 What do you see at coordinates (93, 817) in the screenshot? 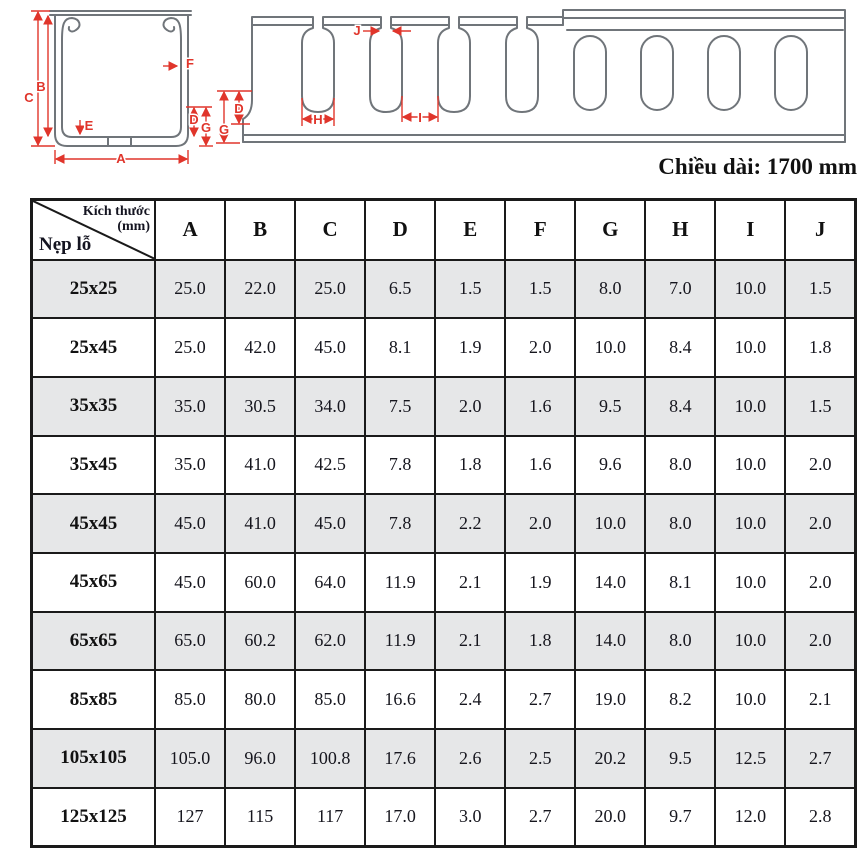
I see `row-size-label: 125x125` at bounding box center [93, 817].